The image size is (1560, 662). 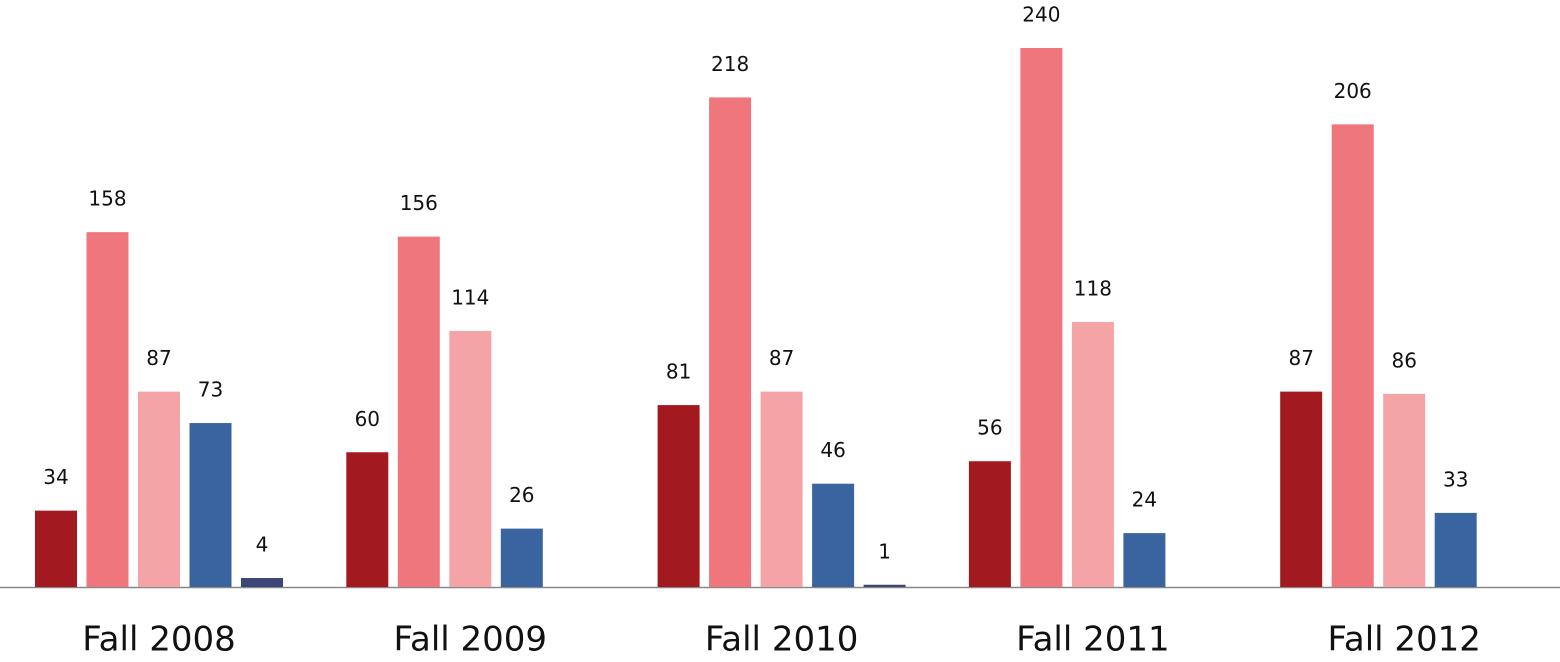 I want to click on x-tick-label: Fall 2008, so click(x=159, y=640).